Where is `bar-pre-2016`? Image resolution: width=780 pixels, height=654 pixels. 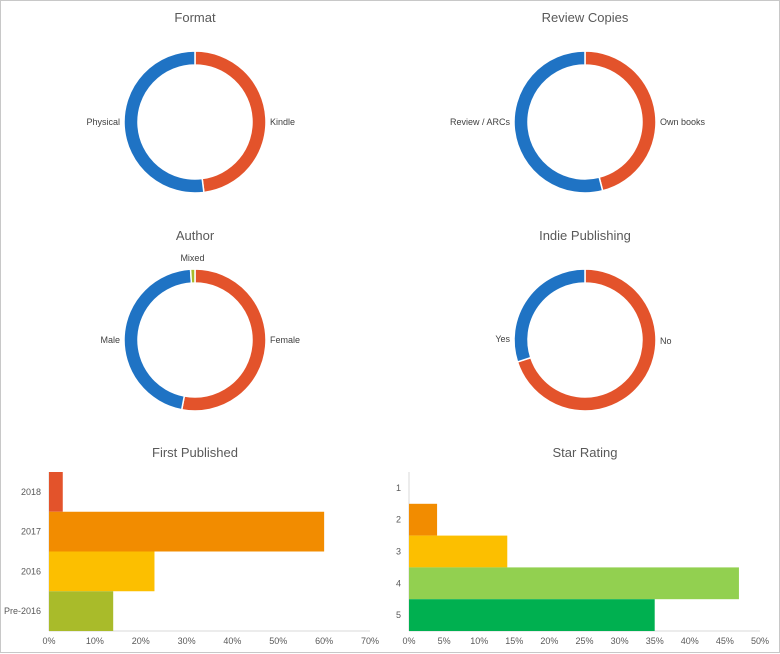 bar-pre-2016 is located at coordinates (81, 611).